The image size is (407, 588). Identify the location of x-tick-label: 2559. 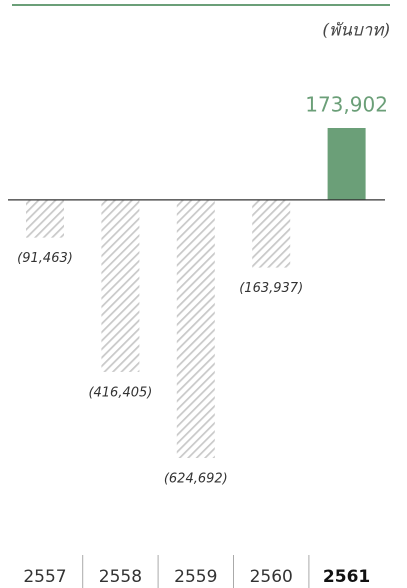
(195, 577).